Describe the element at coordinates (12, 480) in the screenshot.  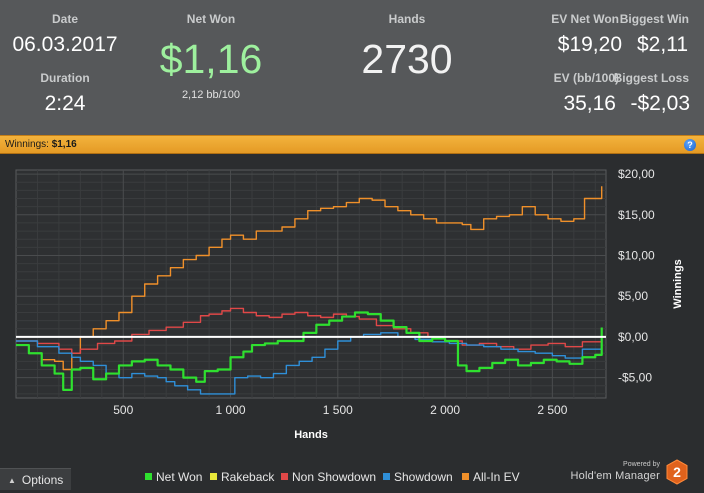
I see `chevron-up-icon: ▲` at that location.